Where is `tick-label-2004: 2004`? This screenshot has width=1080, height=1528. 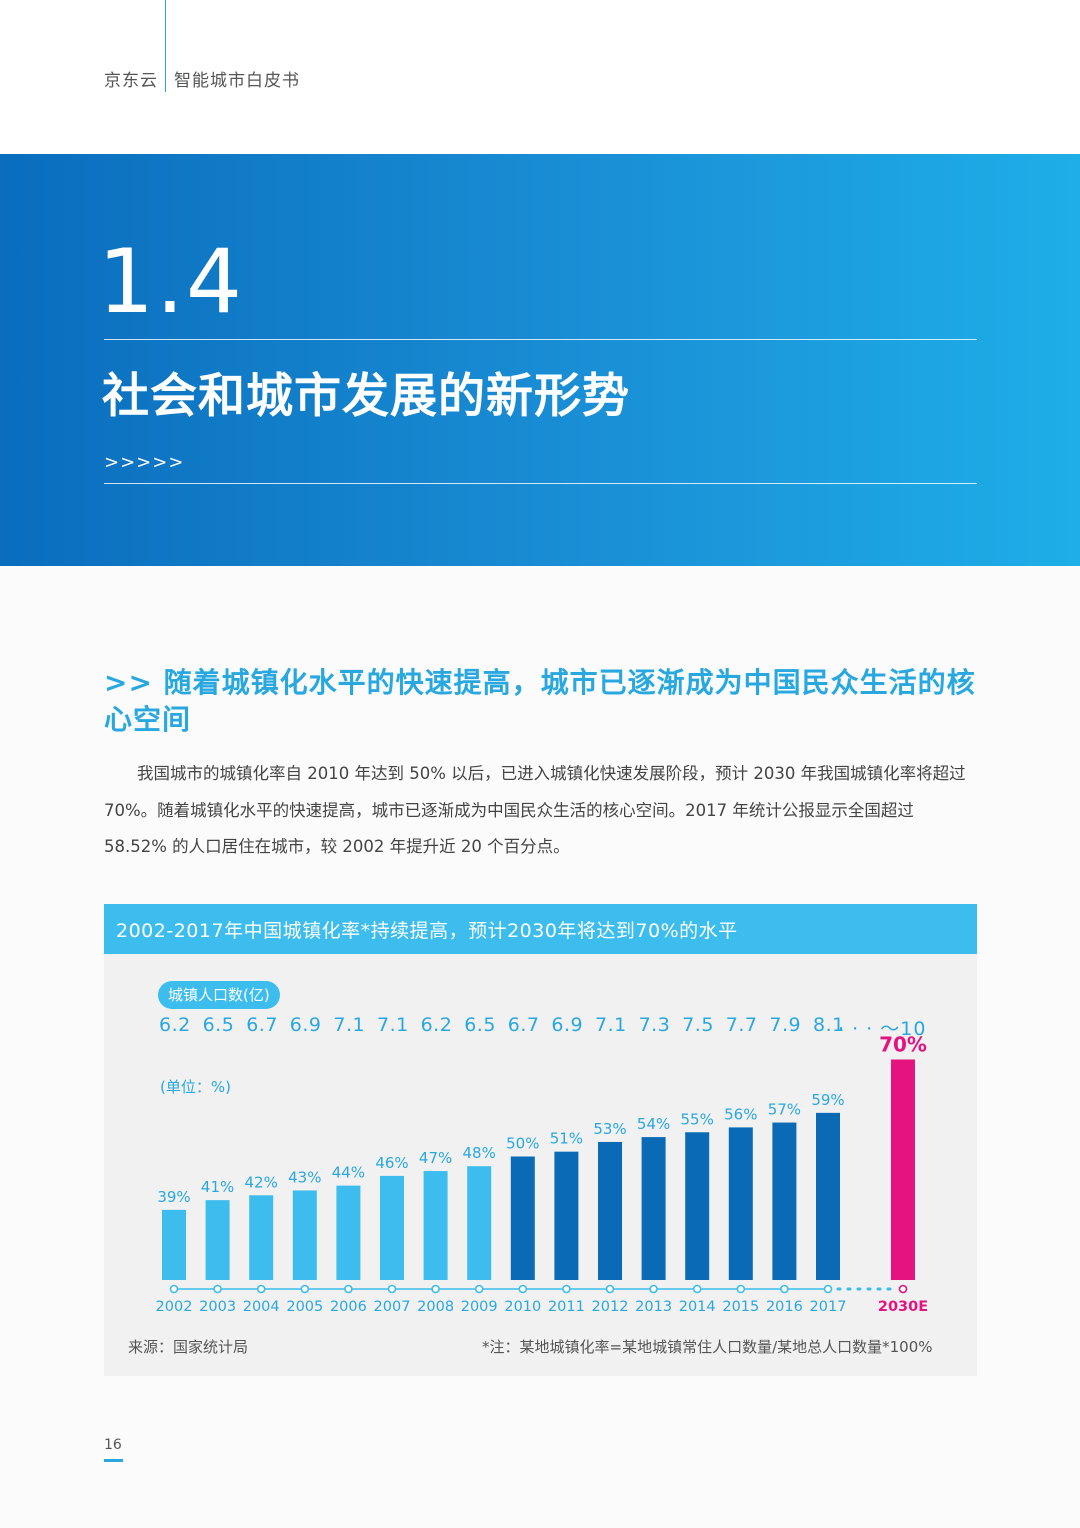 tick-label-2004: 2004 is located at coordinates (261, 1307).